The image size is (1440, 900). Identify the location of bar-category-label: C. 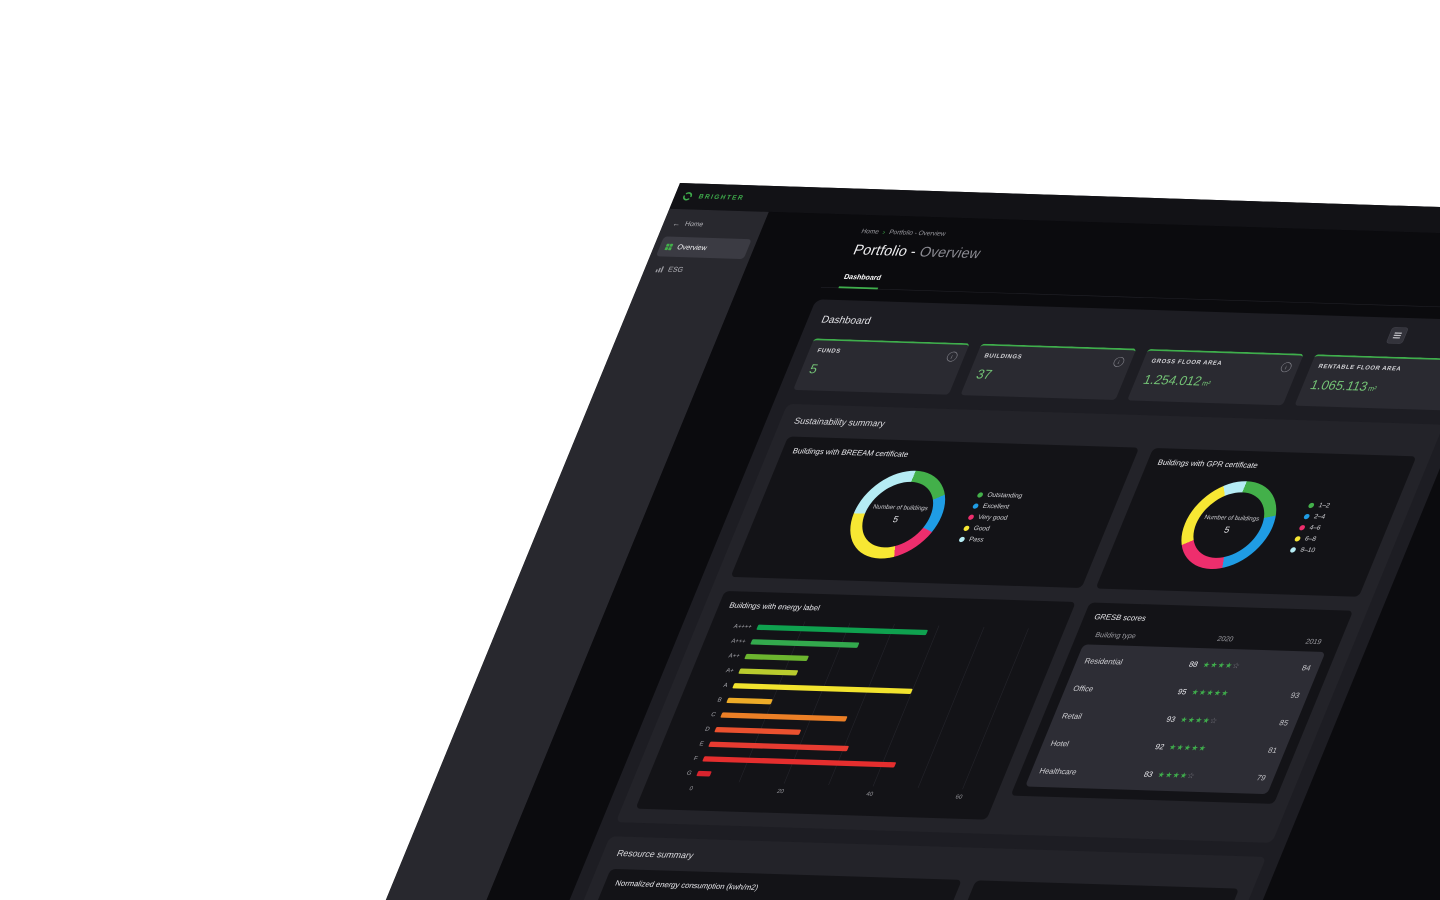
(713, 715).